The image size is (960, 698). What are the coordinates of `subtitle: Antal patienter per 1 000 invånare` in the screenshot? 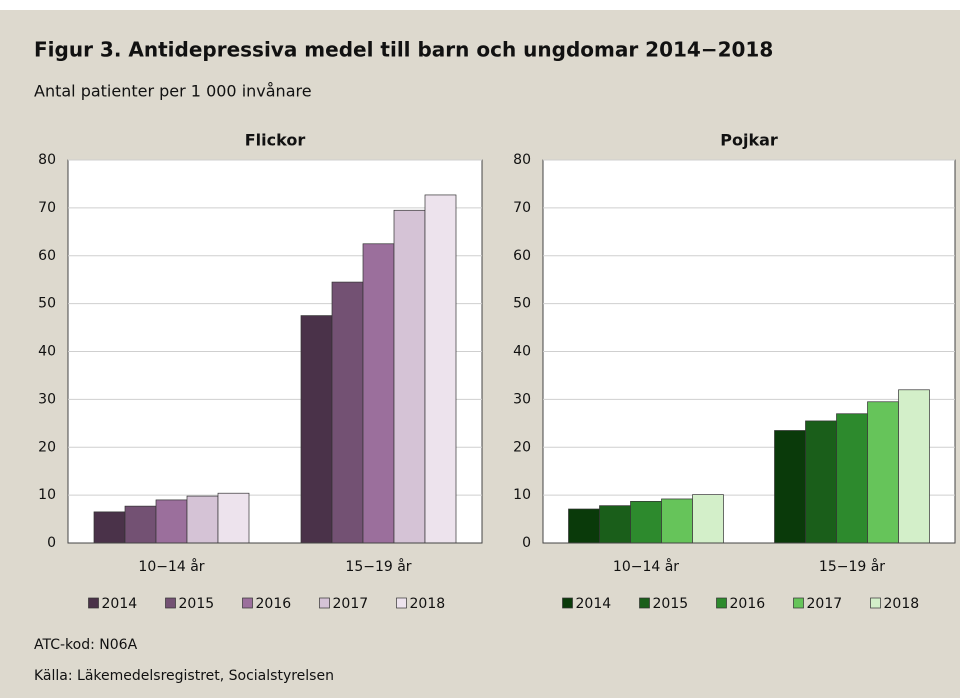 It's located at (173, 91).